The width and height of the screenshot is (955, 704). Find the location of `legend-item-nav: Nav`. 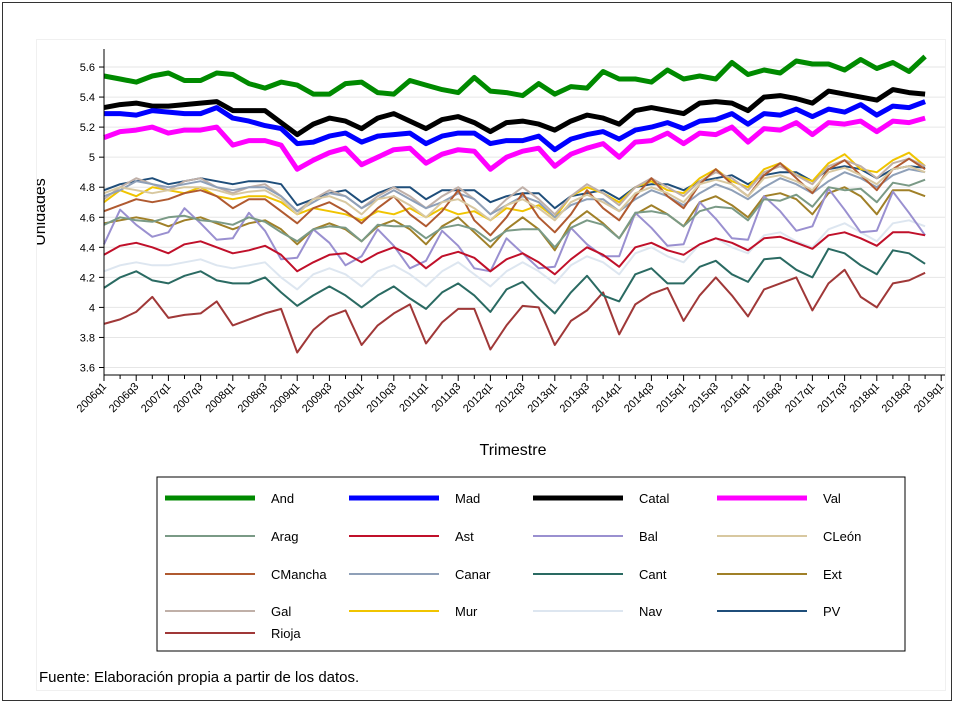

legend-item-nav: Nav is located at coordinates (598, 611).